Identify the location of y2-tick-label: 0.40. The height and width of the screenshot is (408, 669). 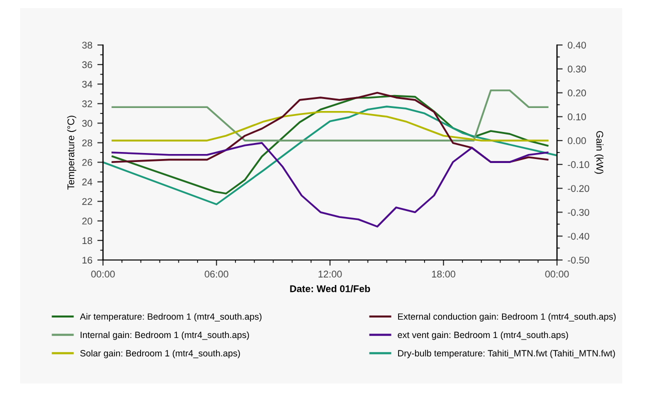
(577, 45).